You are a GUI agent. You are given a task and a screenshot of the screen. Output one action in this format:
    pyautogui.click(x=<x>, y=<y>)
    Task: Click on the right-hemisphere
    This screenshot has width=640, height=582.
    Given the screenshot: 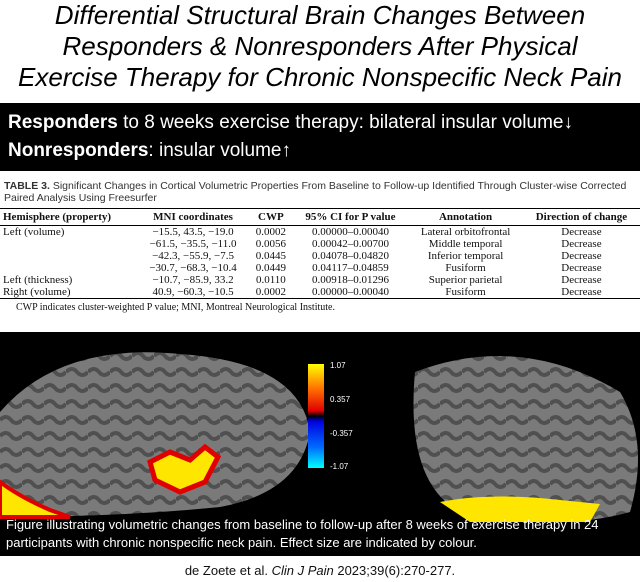 What is the action you would take?
    pyautogui.click(x=525, y=439)
    